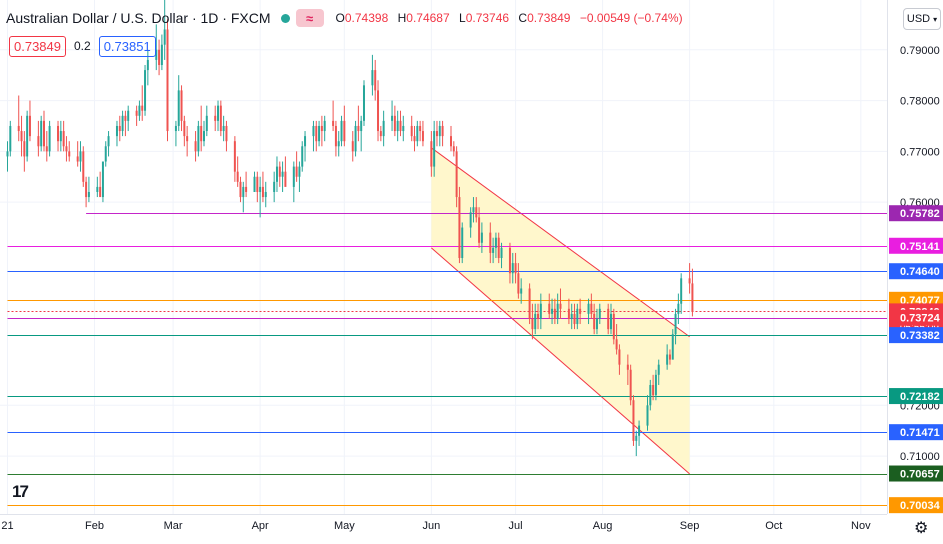  Describe the element at coordinates (462, 18) in the screenshot. I see `low-label: L` at that location.